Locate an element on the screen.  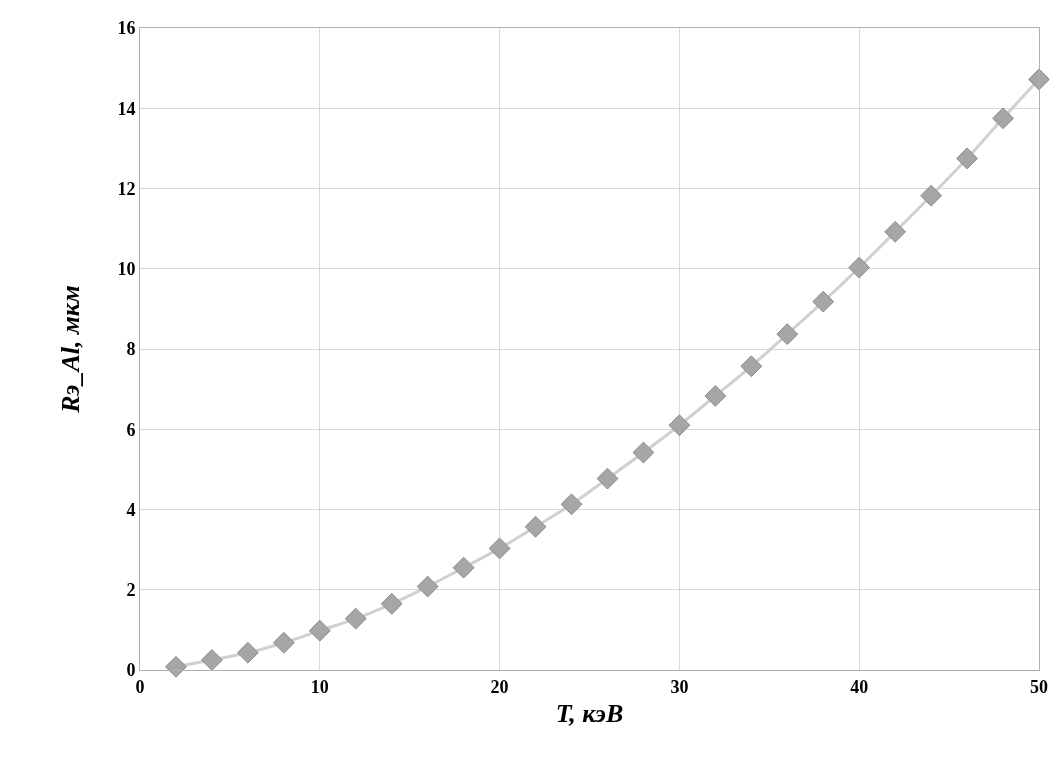
y-tick-label: 6 is located at coordinates (131, 429).